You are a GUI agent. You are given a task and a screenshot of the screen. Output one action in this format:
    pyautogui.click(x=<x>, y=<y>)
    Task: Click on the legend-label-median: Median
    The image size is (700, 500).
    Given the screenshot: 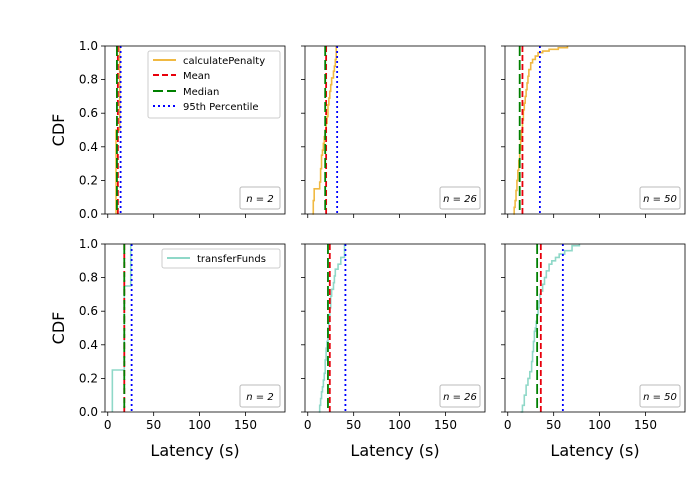 What is the action you would take?
    pyautogui.click(x=201, y=92)
    